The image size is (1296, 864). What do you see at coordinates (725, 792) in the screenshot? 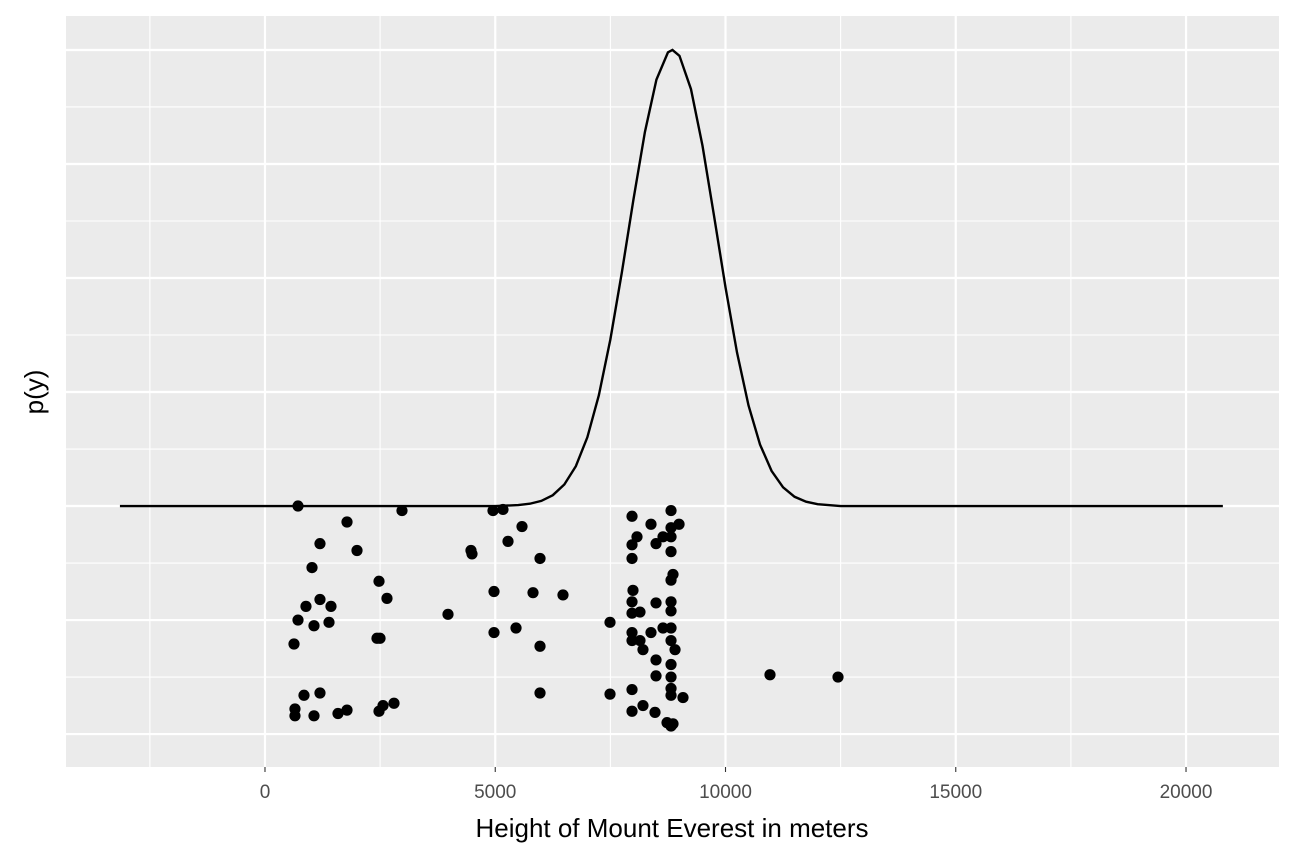
I see `x-tick-label: 10000` at bounding box center [725, 792].